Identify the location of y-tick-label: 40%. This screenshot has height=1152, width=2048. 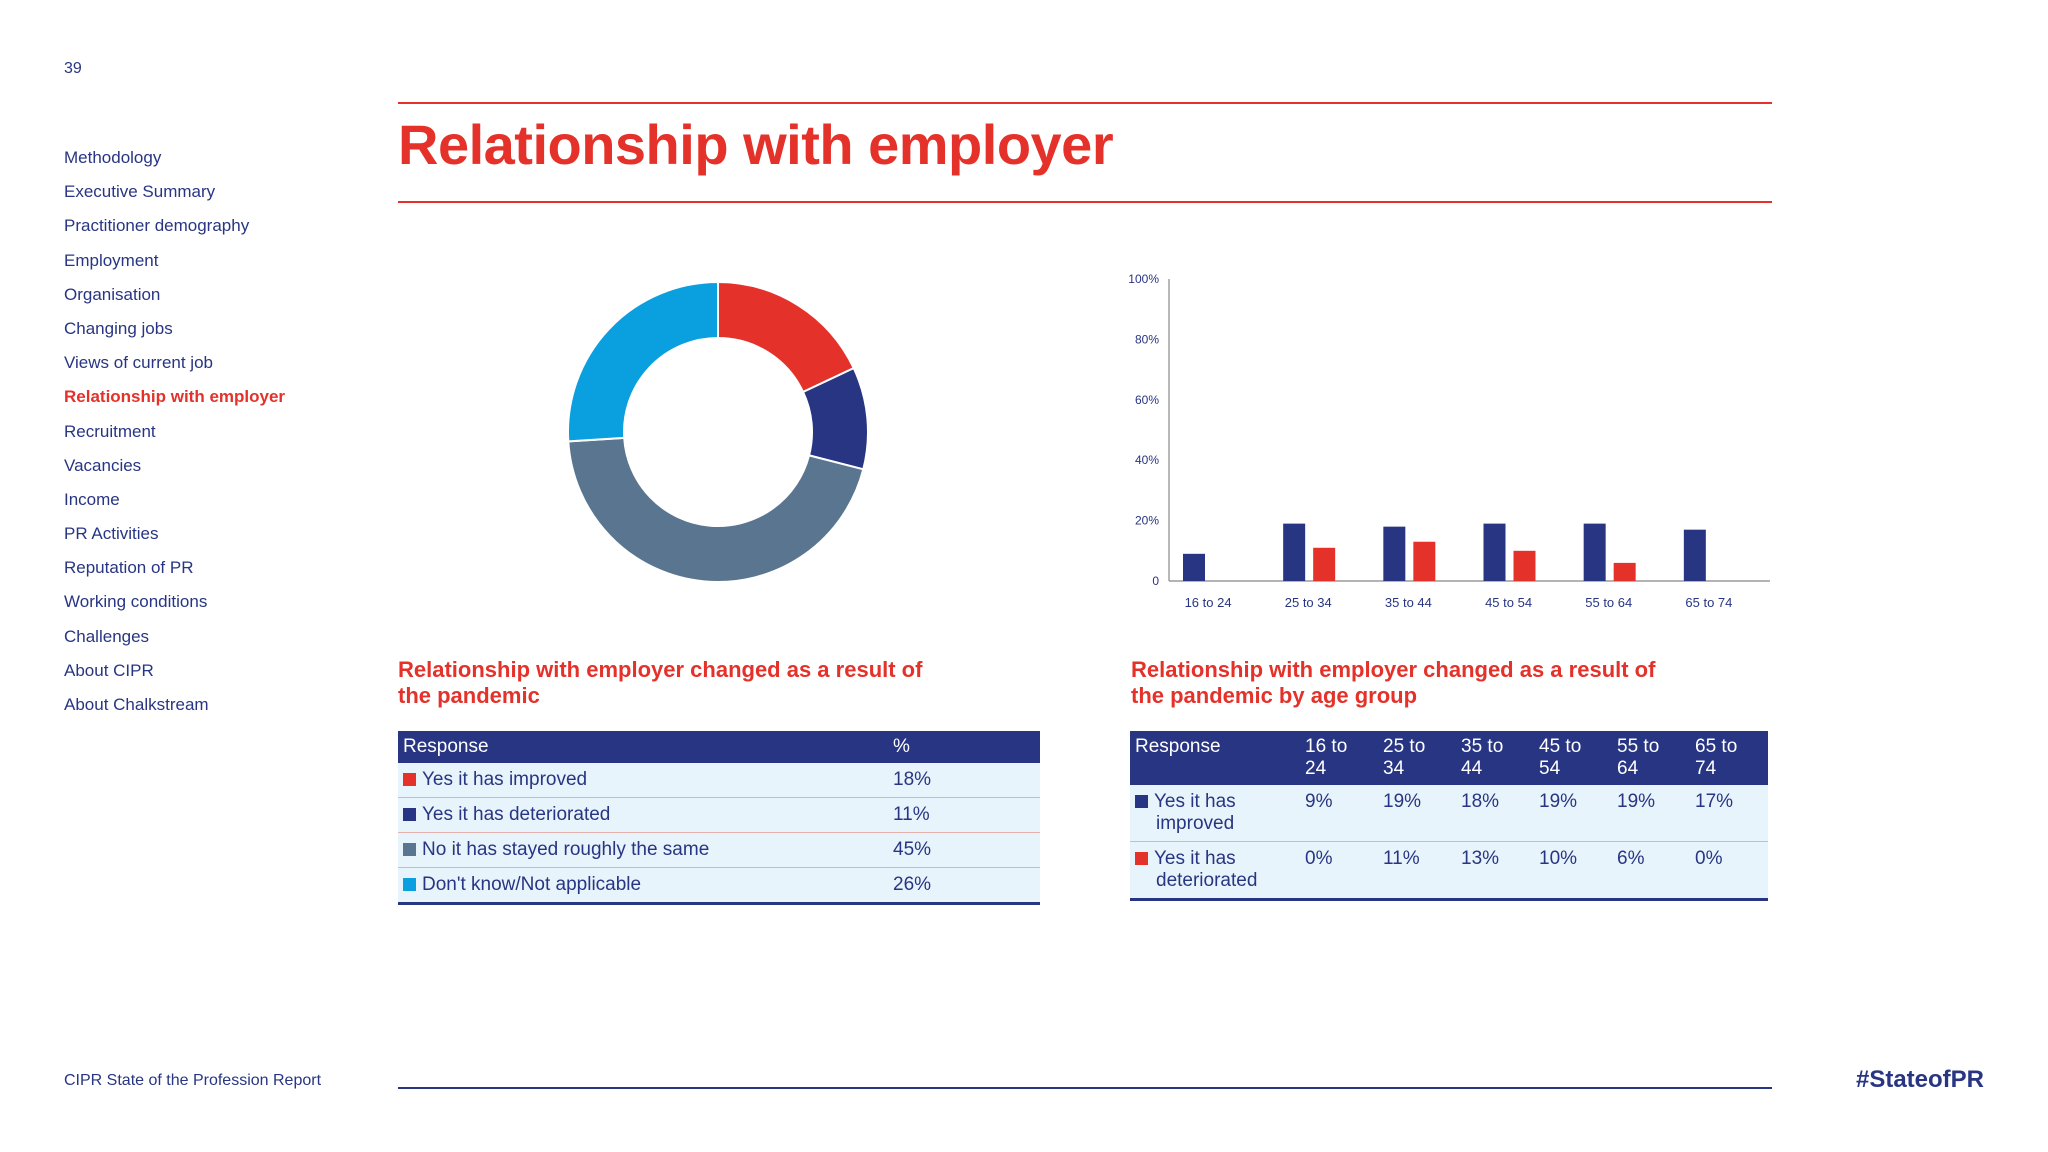
(1147, 460).